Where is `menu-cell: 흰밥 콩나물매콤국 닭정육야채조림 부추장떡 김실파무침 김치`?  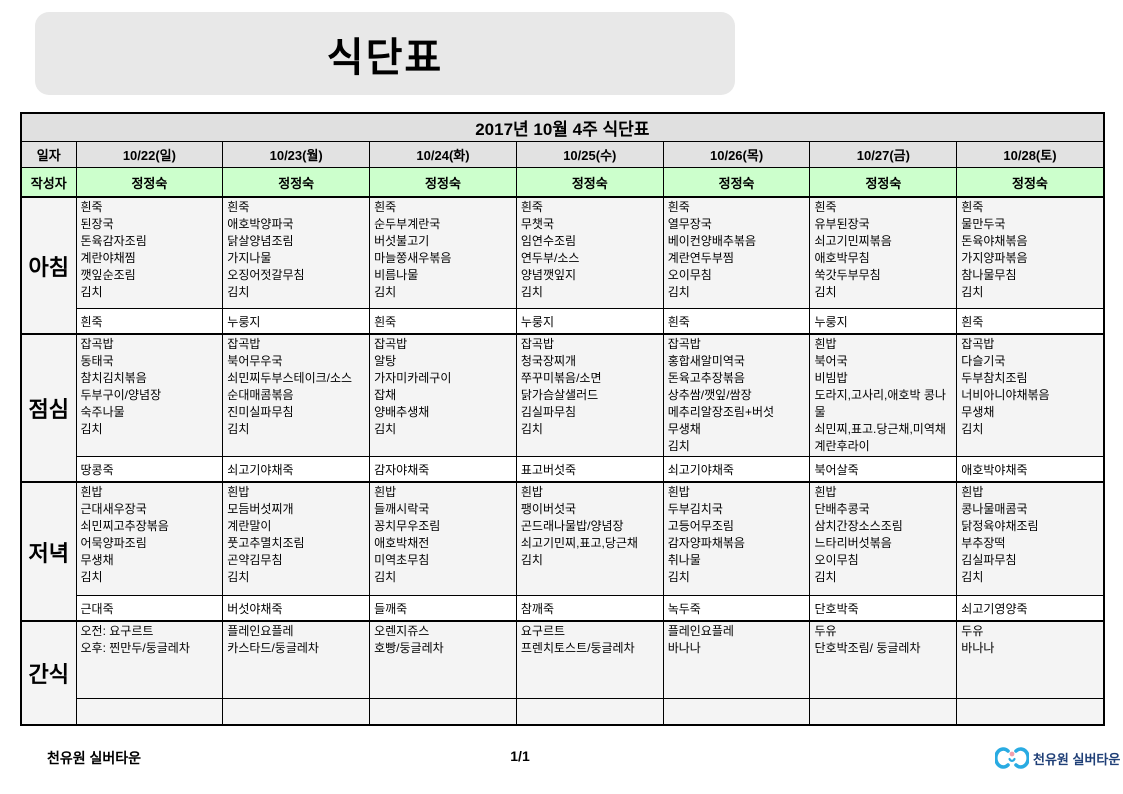
menu-cell: 흰밥 콩나물매콤국 닭정육야채조림 부추장떡 김실파무침 김치 is located at coordinates (1030, 539).